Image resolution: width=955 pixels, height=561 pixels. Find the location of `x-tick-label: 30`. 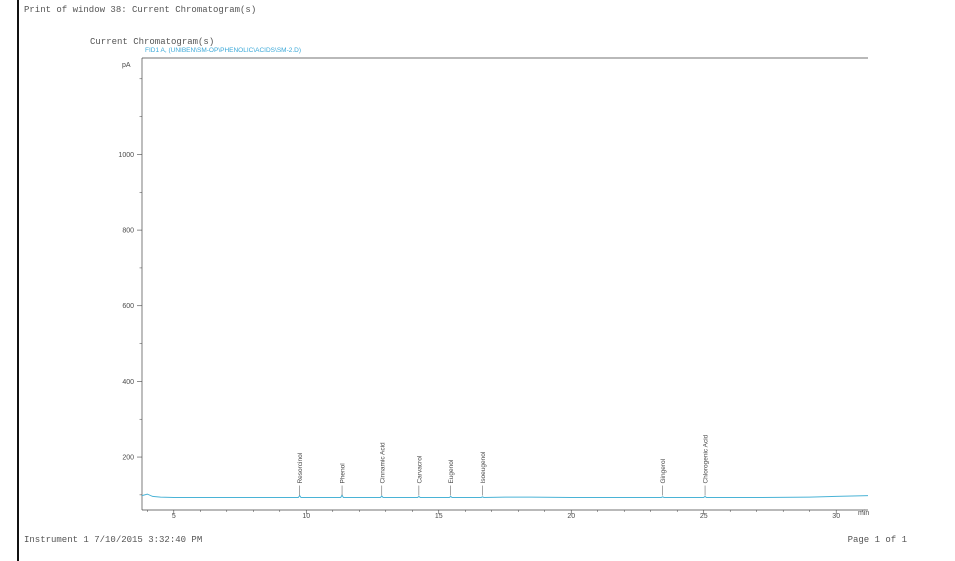

x-tick-label: 30 is located at coordinates (836, 516).